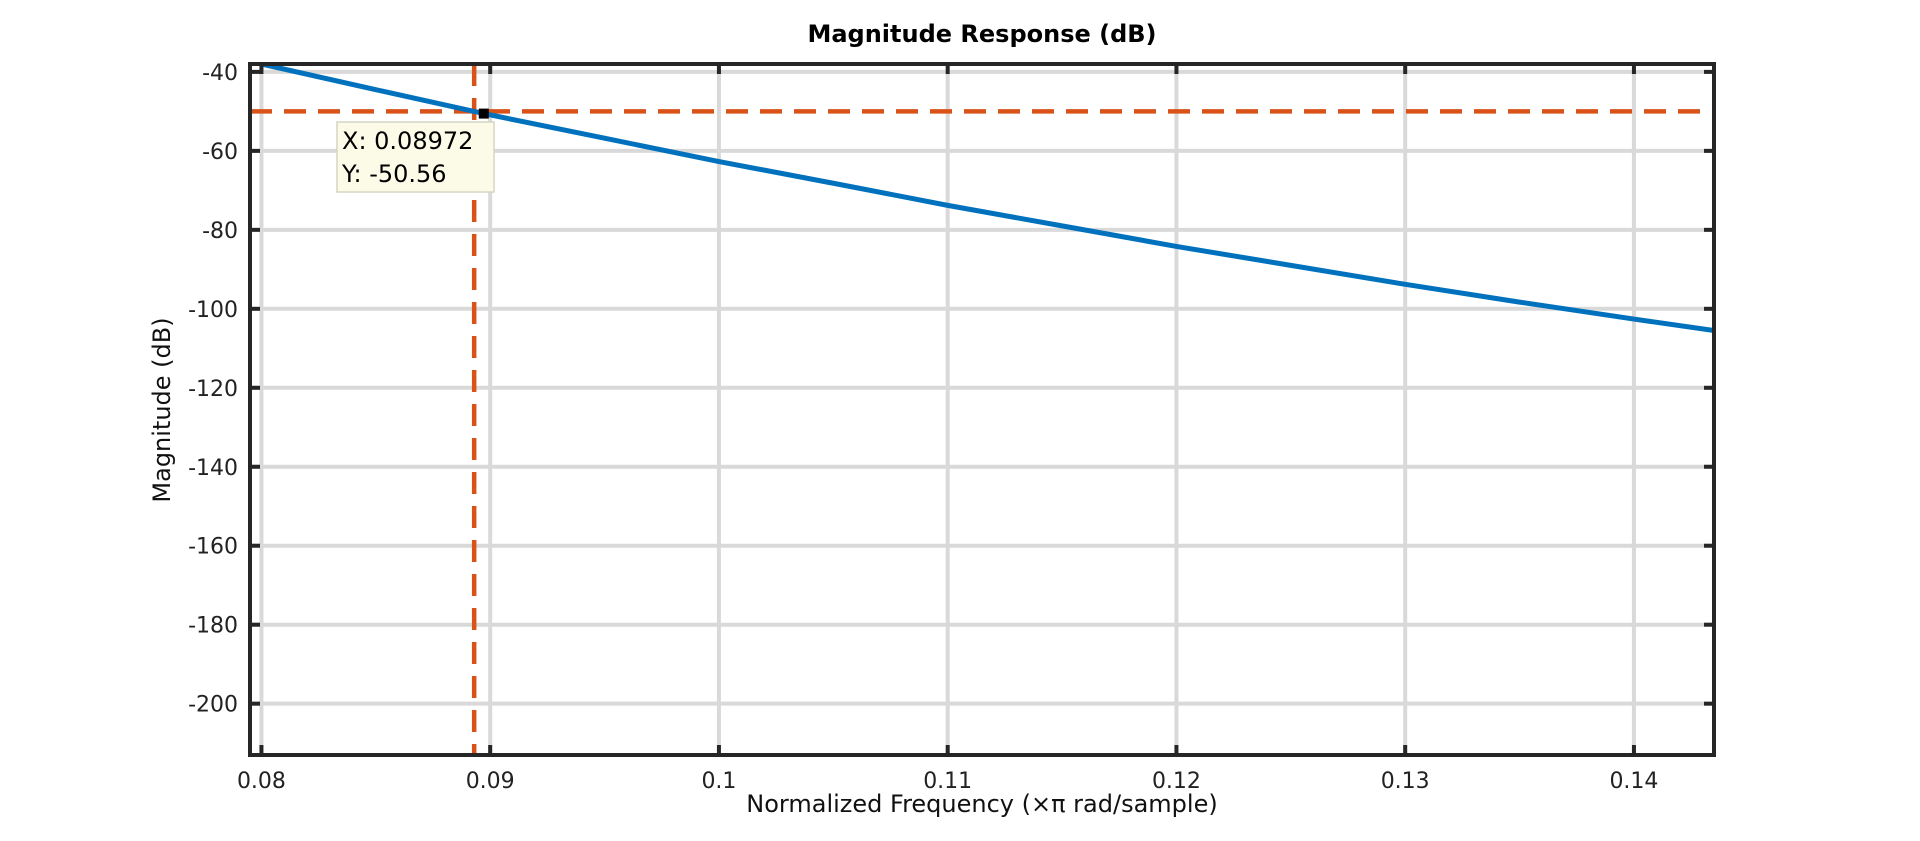 The width and height of the screenshot is (1920, 841). I want to click on x-axis-label: Normalized Frequency (×π rad/sample), so click(981, 804).